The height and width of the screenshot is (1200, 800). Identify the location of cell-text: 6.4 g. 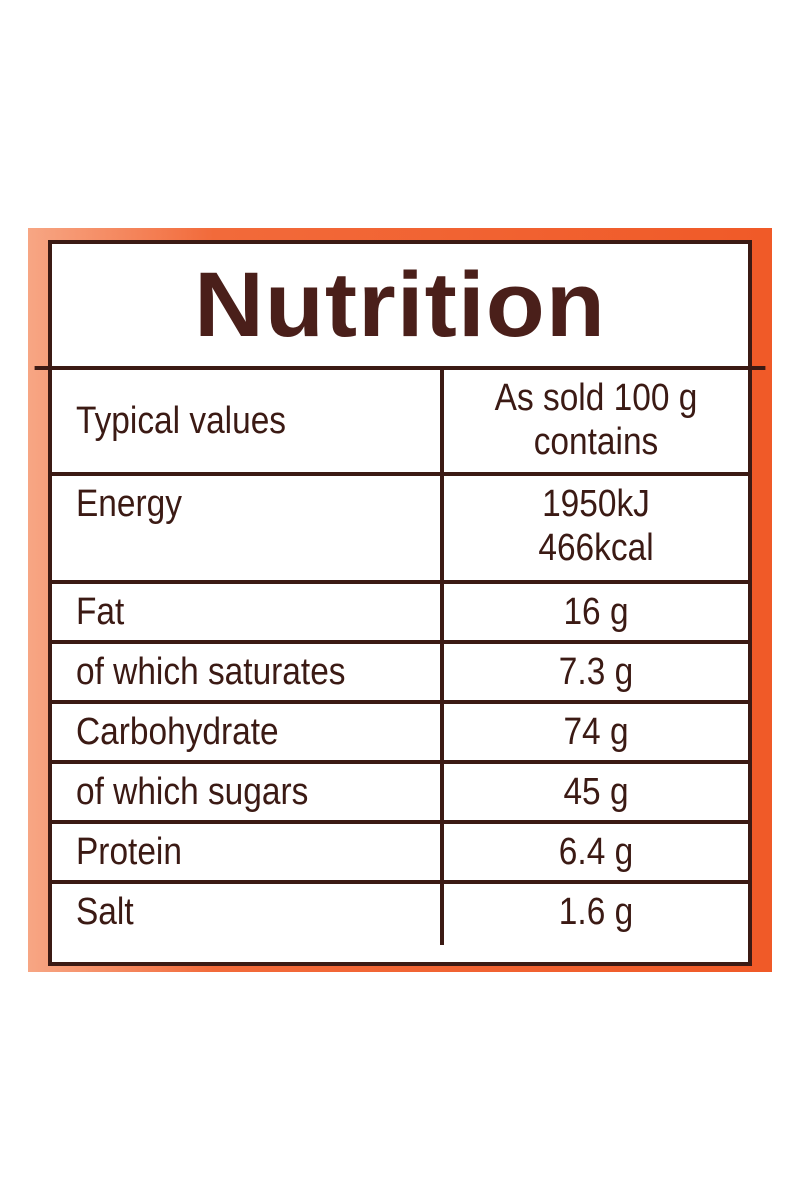
(596, 852).